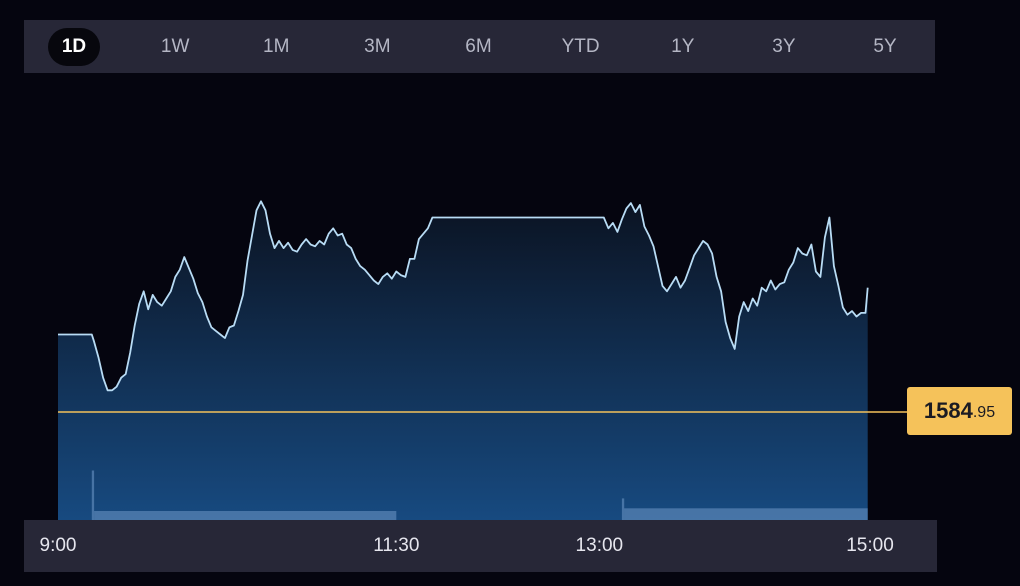 The image size is (1020, 586). Describe the element at coordinates (480, 546) in the screenshot. I see `time-axis` at that location.